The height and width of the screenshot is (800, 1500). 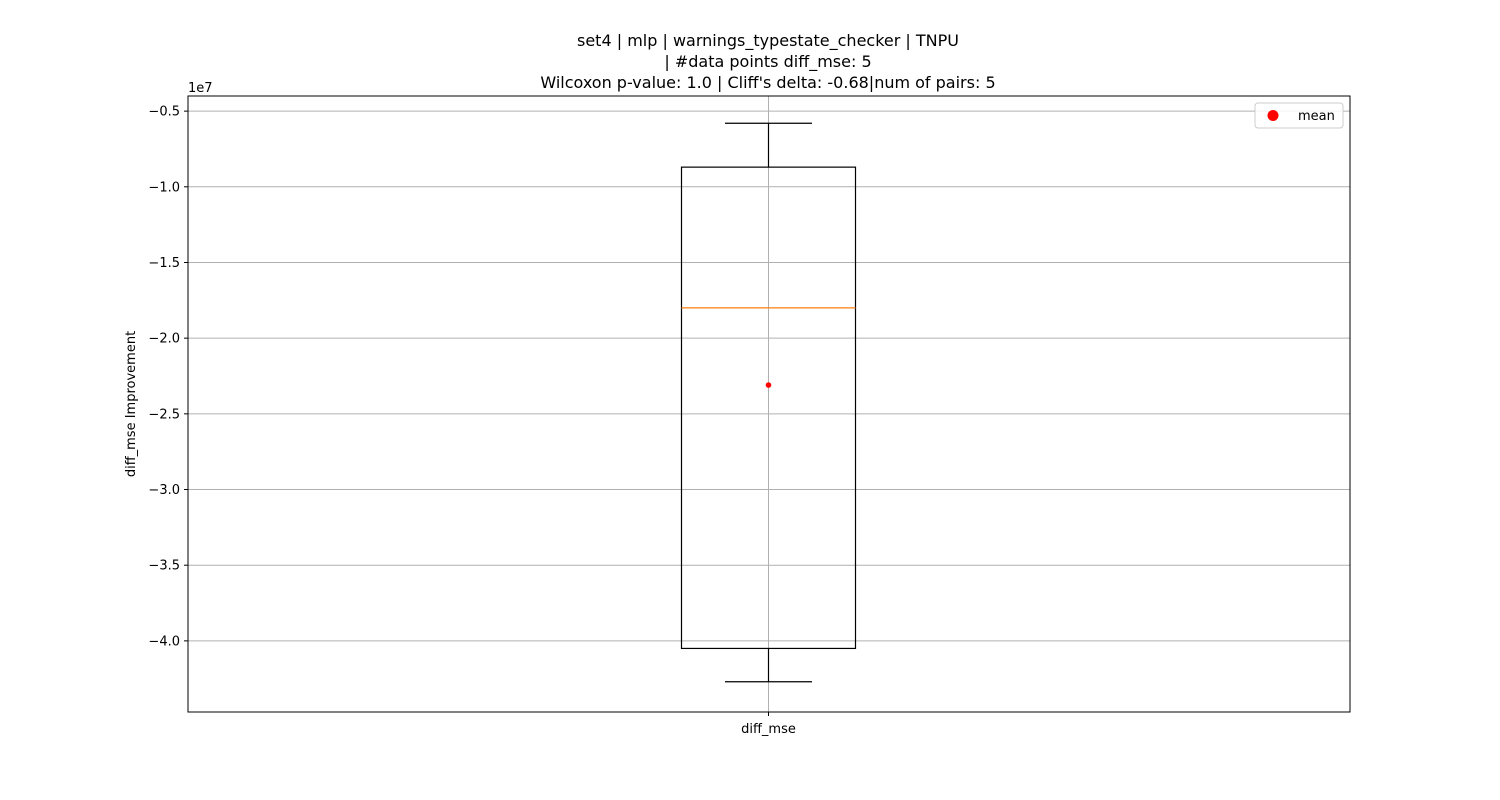 I want to click on legend-mean-label: mean, so click(x=1316, y=116).